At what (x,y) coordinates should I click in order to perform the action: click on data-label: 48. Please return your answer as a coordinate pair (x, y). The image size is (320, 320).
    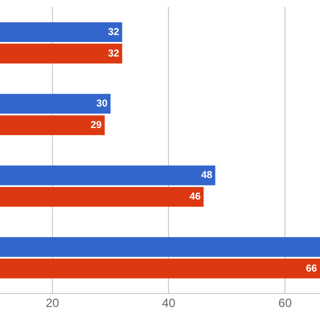
    Looking at the image, I should click on (207, 176).